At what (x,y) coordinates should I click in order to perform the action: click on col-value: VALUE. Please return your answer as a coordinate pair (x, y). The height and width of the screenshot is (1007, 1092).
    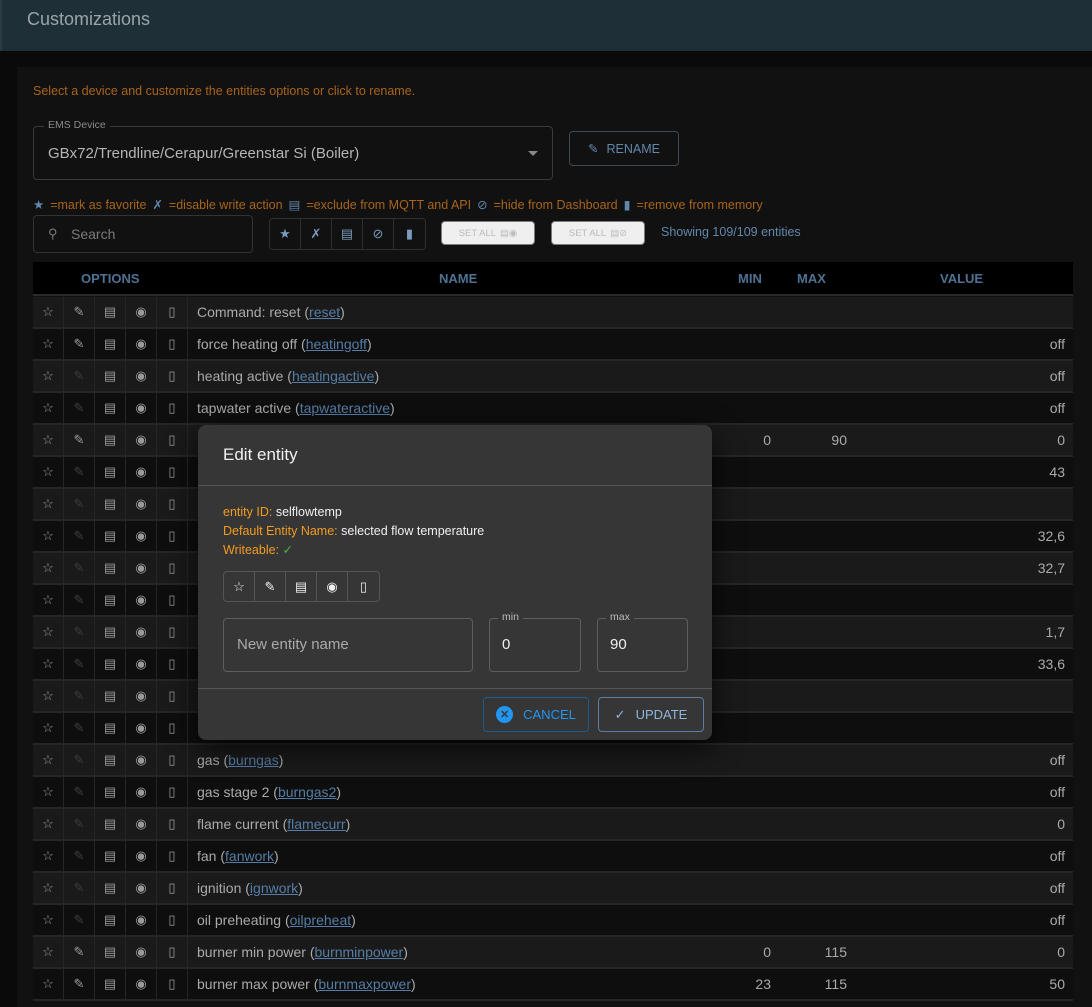
    Looking at the image, I should click on (962, 278).